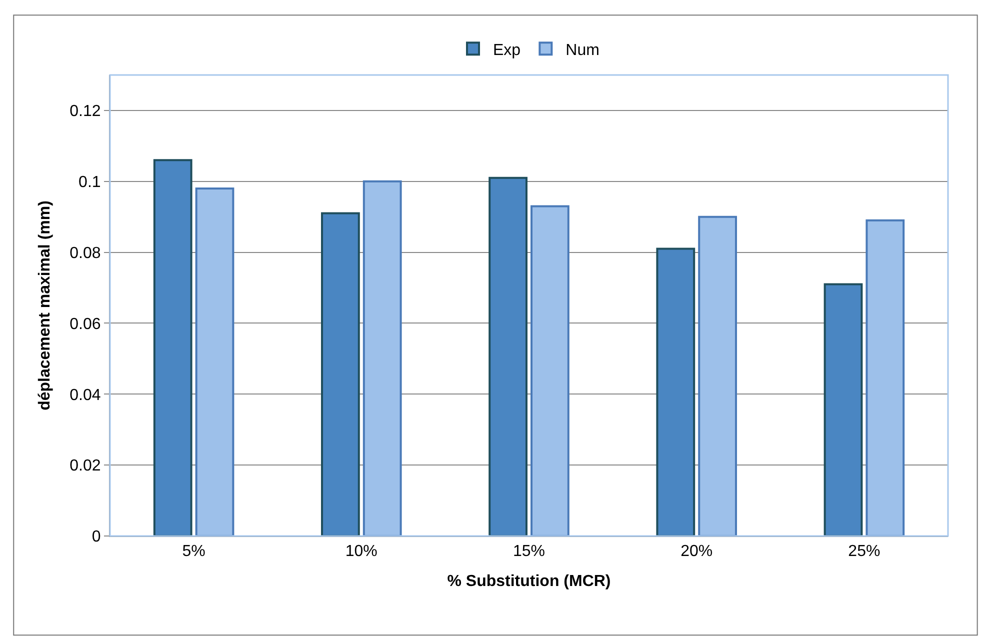  Describe the element at coordinates (85, 466) in the screenshot. I see `y-tick-label: 0.02` at that location.